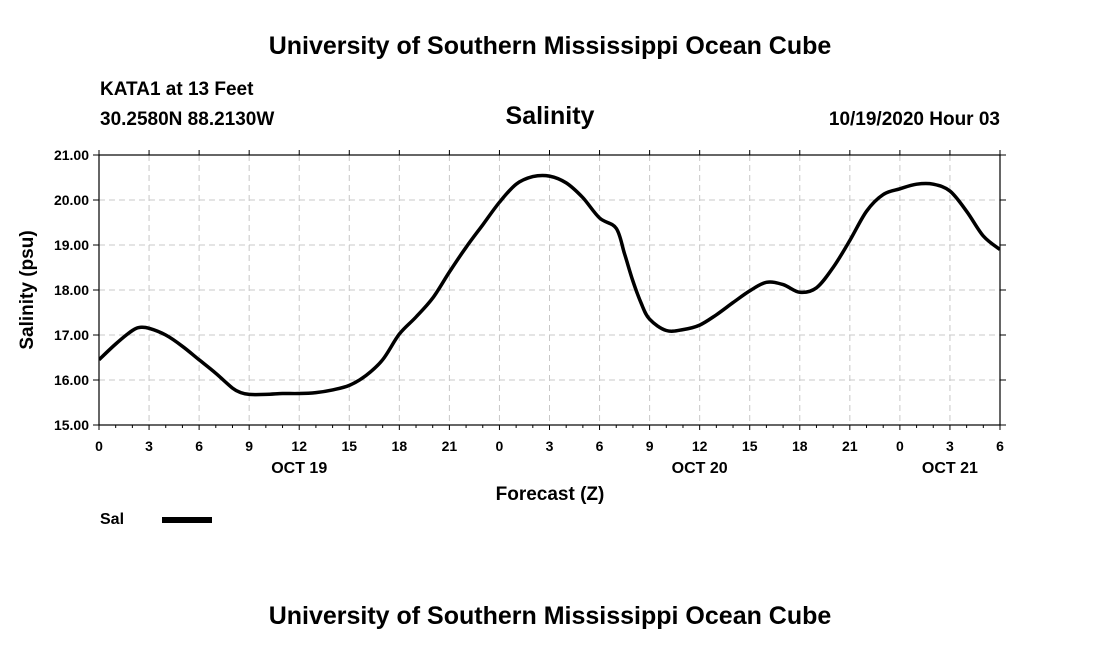  What do you see at coordinates (156, 519) in the screenshot?
I see `legend: Sal` at bounding box center [156, 519].